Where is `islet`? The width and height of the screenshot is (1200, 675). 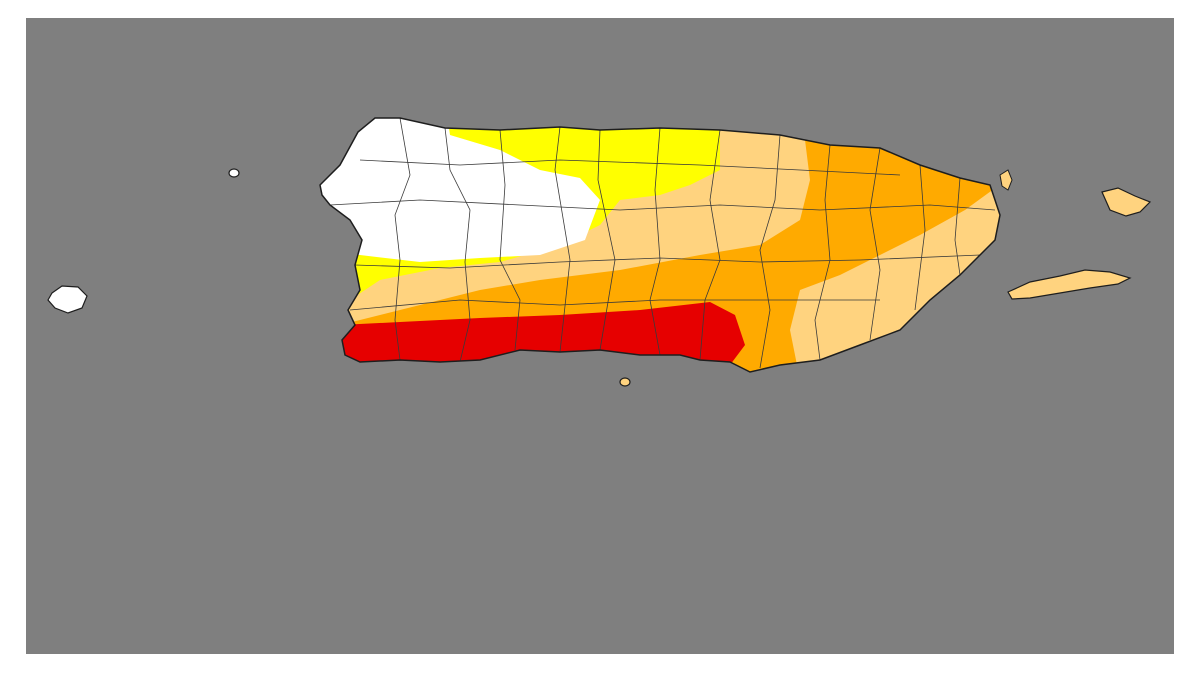 islet is located at coordinates (1006, 180).